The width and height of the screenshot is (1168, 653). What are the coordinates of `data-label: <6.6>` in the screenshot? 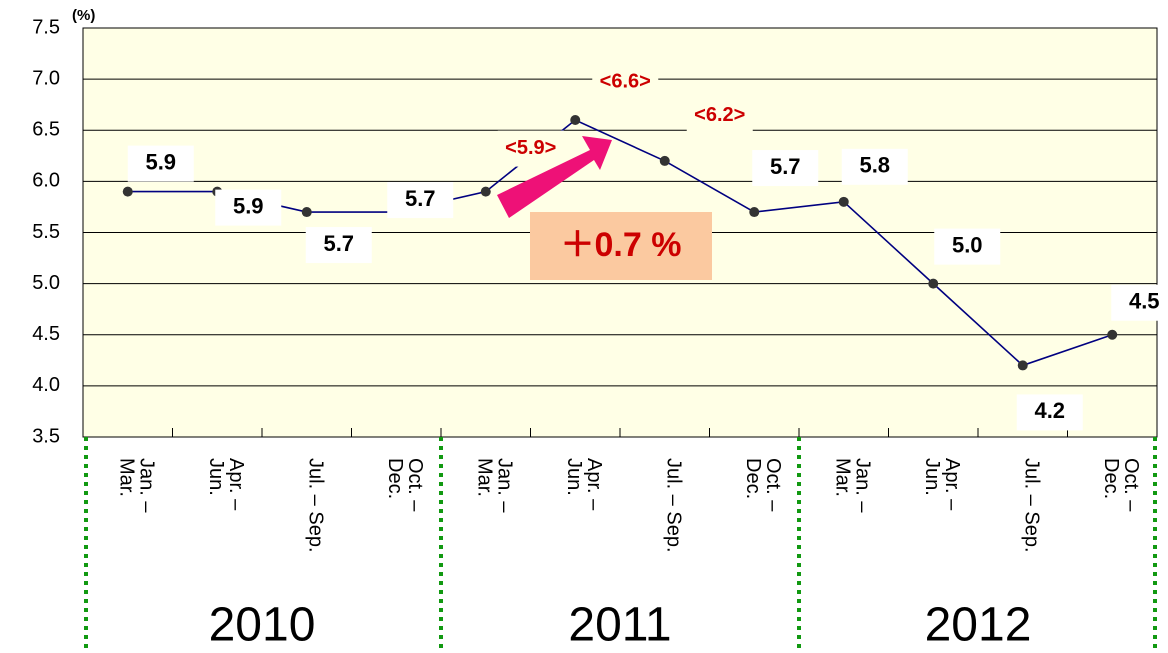 It's located at (625, 81).